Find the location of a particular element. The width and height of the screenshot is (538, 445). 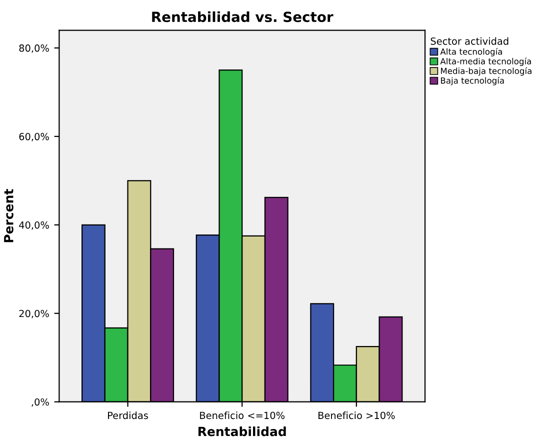

y-tick-label: 60,0% is located at coordinates (34, 137).